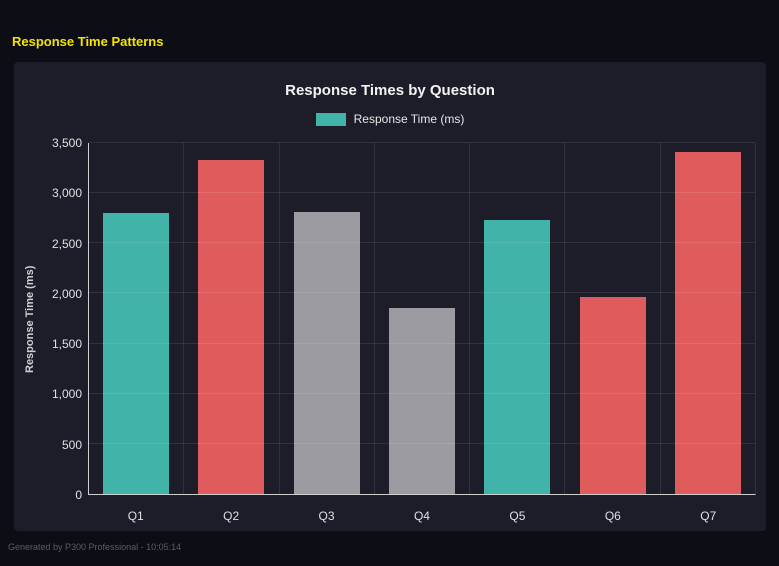 This screenshot has height=566, width=779. I want to click on bar-slot-q6, so click(611, 318).